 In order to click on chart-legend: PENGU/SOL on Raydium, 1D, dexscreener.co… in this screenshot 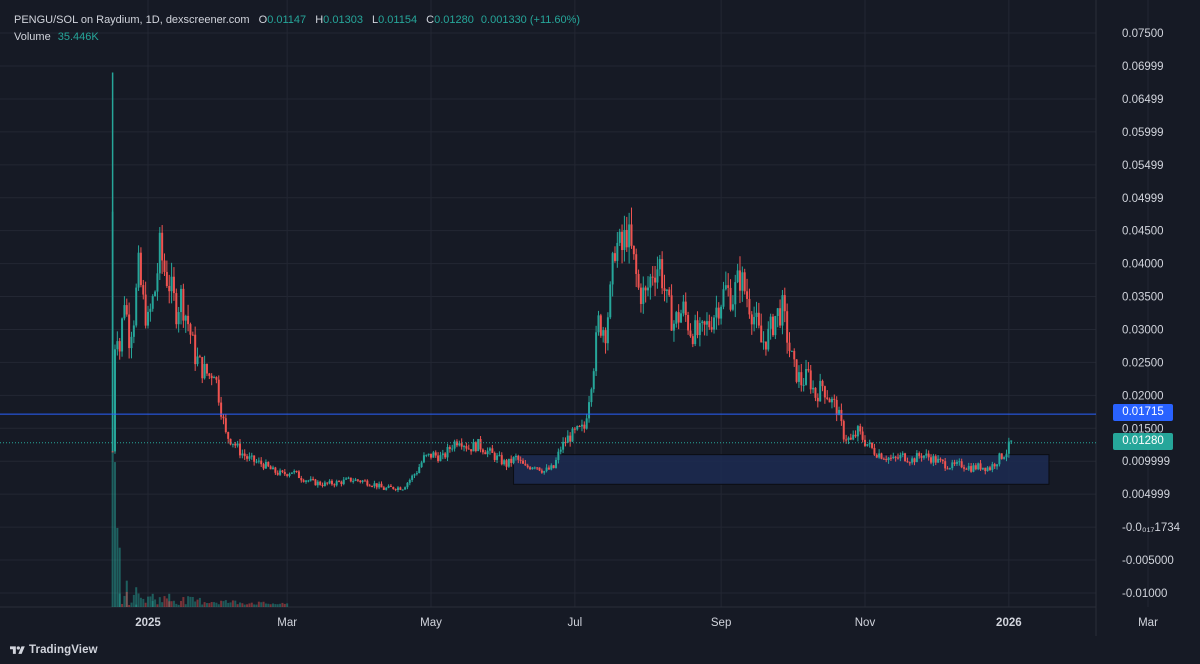, I will do `click(297, 29)`.